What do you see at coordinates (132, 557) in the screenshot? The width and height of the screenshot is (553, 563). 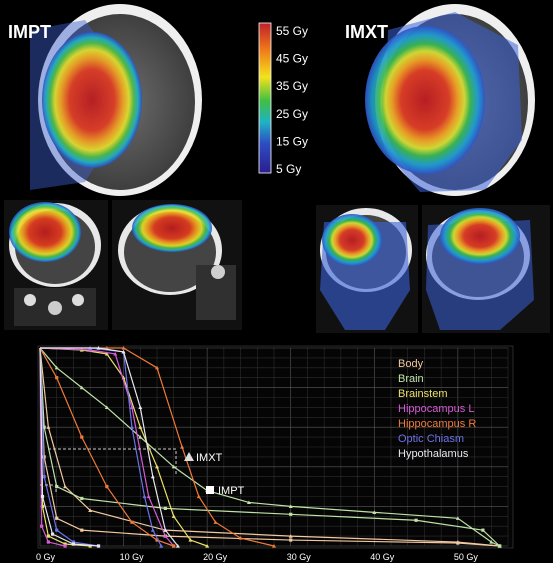 I see `x-tick-label: 10 Gy` at bounding box center [132, 557].